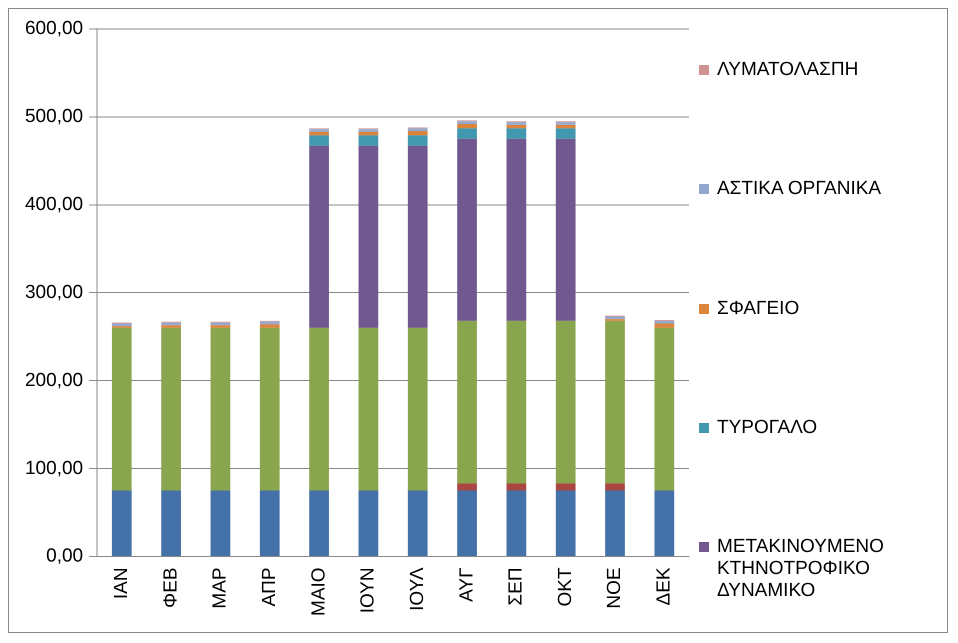  I want to click on legend-label: ΑΣΤΙΚΑ ΟΡΓΑΝΙΚΑ, so click(799, 189).